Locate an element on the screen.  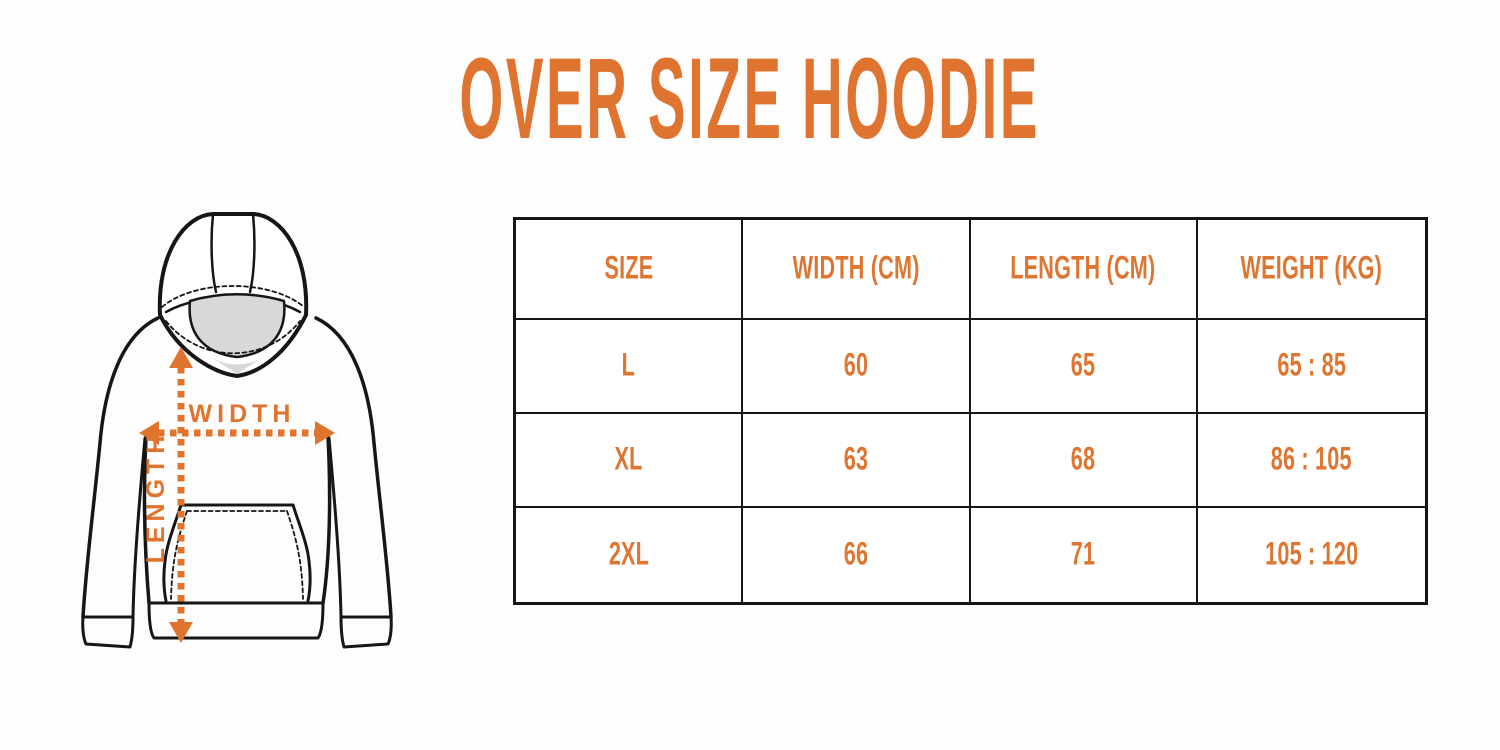
body-right-edge is located at coordinates (326, 519).